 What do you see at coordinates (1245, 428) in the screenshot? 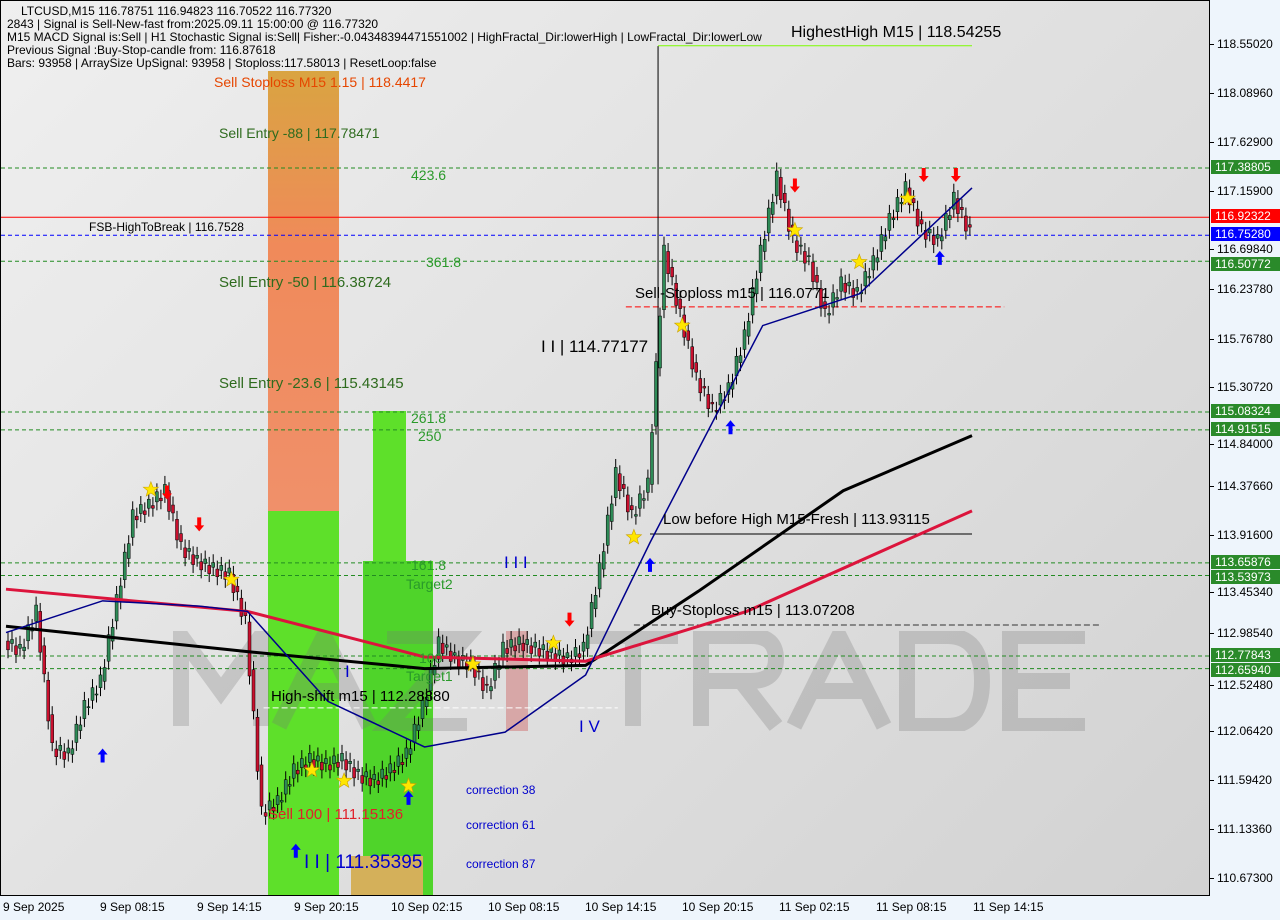
I see `price-level-badge: 114.91515` at bounding box center [1245, 428].